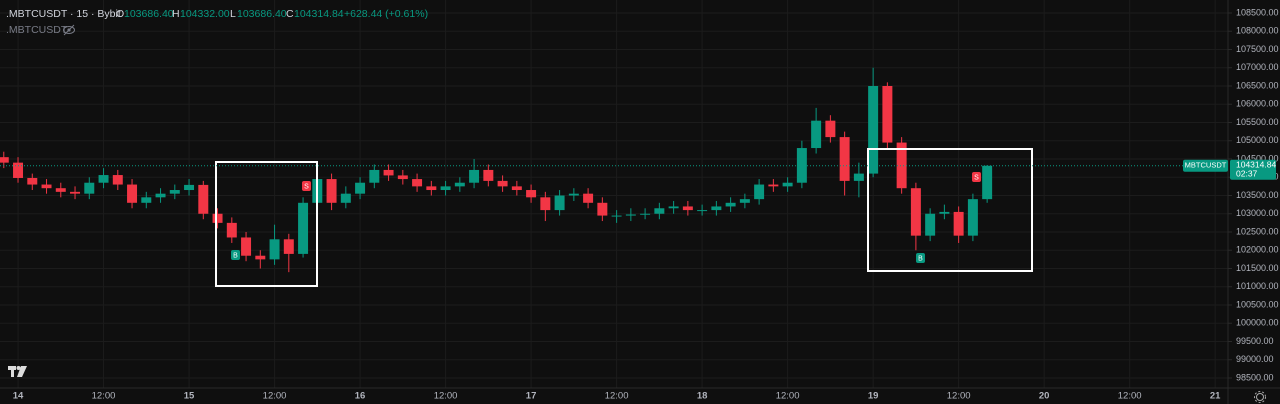 This screenshot has height=404, width=1280. Describe the element at coordinates (1257, 323) in the screenshot. I see `y-tick-label: 100000.00` at that location.